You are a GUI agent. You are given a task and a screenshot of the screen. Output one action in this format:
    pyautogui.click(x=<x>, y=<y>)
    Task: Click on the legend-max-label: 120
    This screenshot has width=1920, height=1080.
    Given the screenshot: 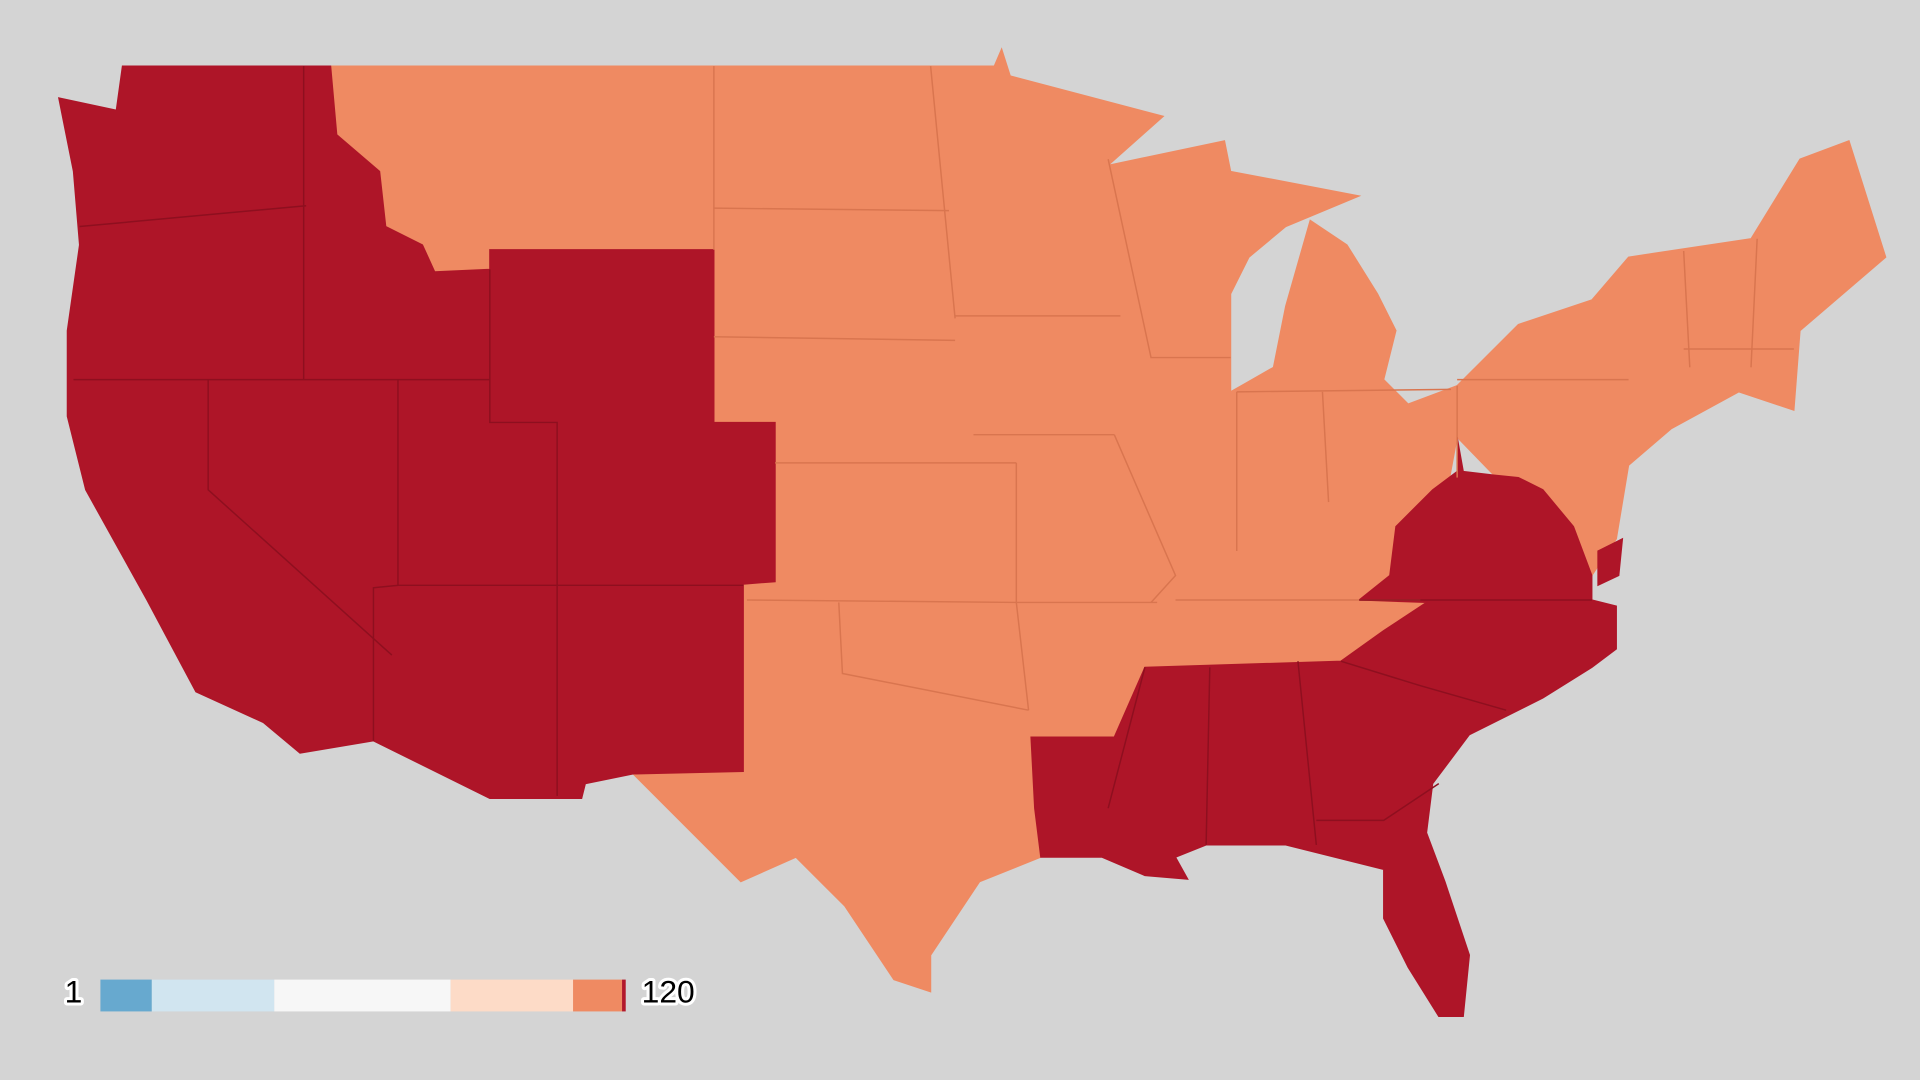 What is the action you would take?
    pyautogui.click(x=668, y=992)
    